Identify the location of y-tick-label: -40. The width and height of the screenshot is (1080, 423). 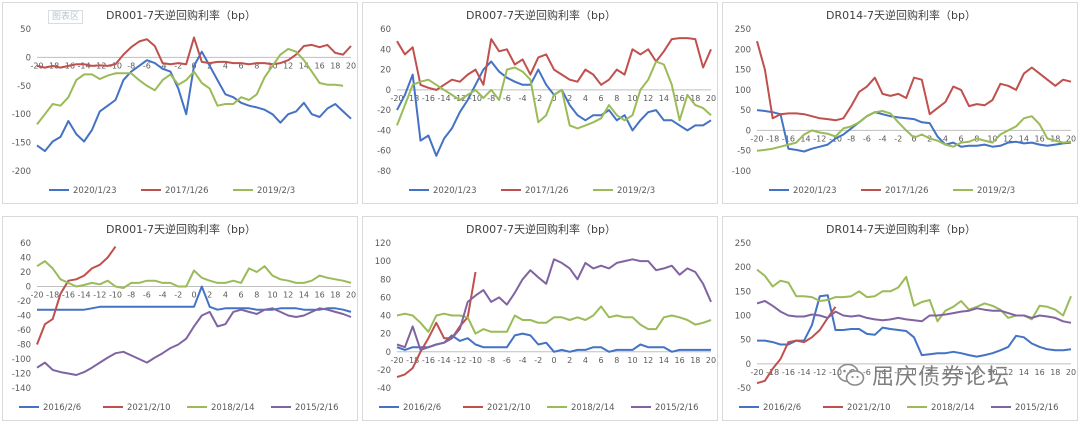
(384, 131).